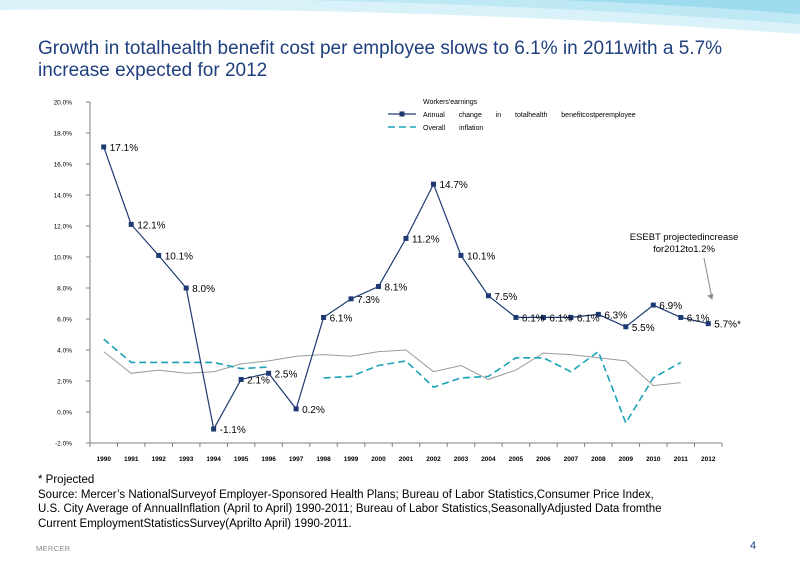 This screenshot has width=800, height=571. Describe the element at coordinates (681, 459) in the screenshot. I see `x-tick-label: 2011` at that location.